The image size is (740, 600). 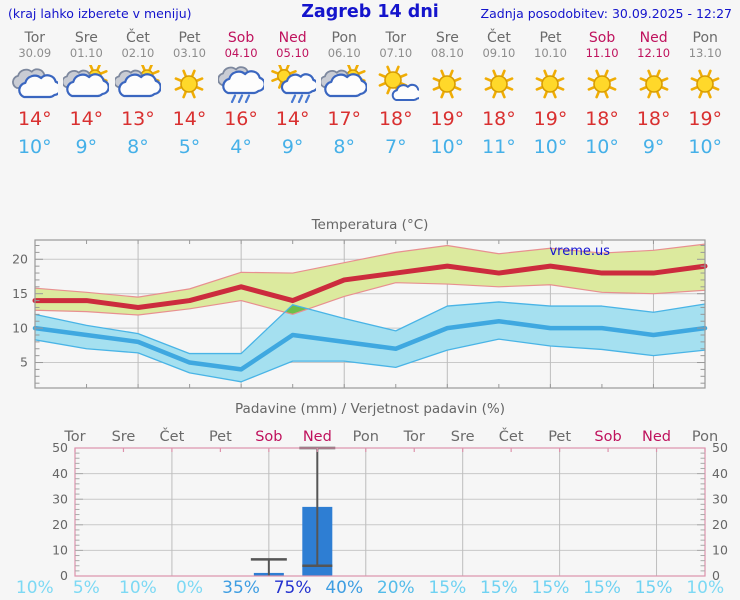 I want to click on forecast-day-8: Tor 07.10 18° 7°, so click(x=396, y=94).